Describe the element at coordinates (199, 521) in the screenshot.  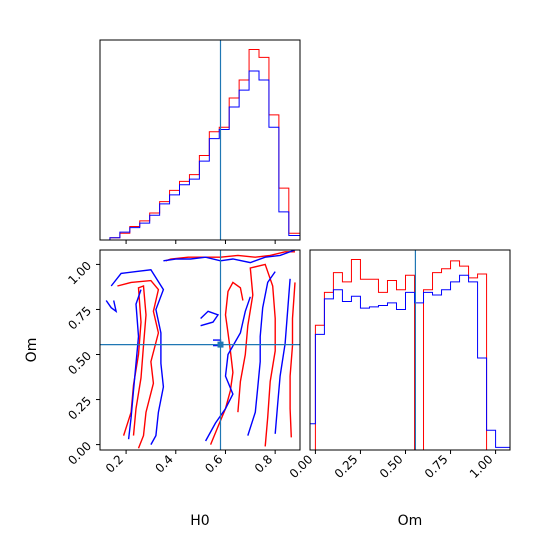
I see `h0-axis-label: H0` at that location.